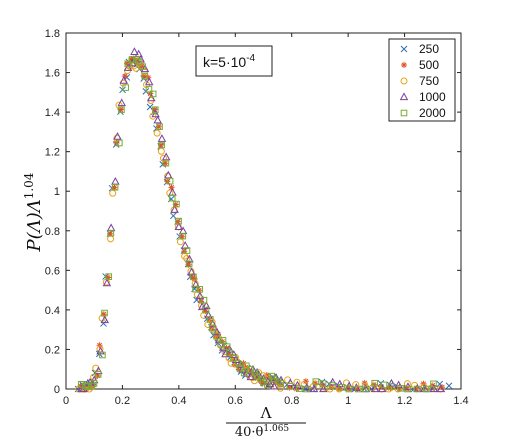  What do you see at coordinates (178, 401) in the screenshot?
I see `x-tick-label: 0.4` at bounding box center [178, 401].